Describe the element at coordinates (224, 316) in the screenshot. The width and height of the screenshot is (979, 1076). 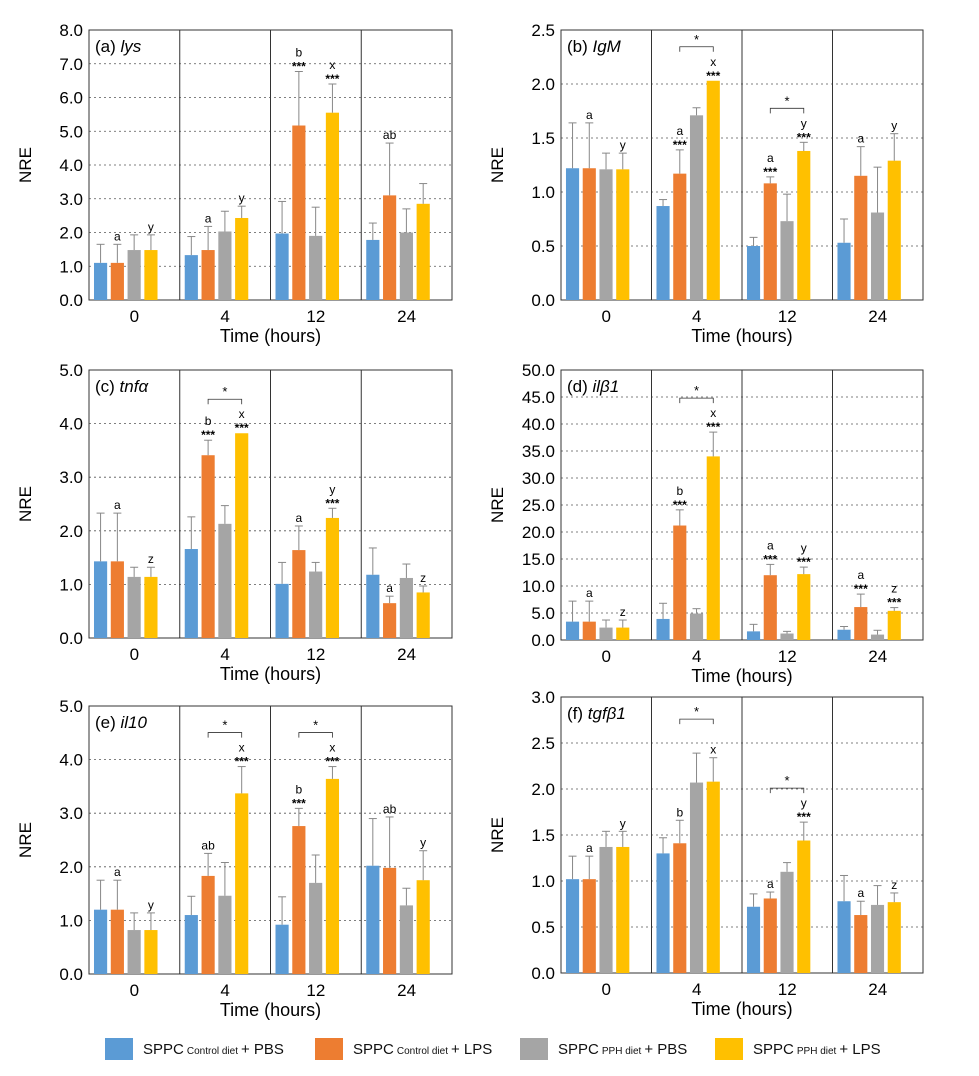
I see `x-tick-label: 4` at that location.